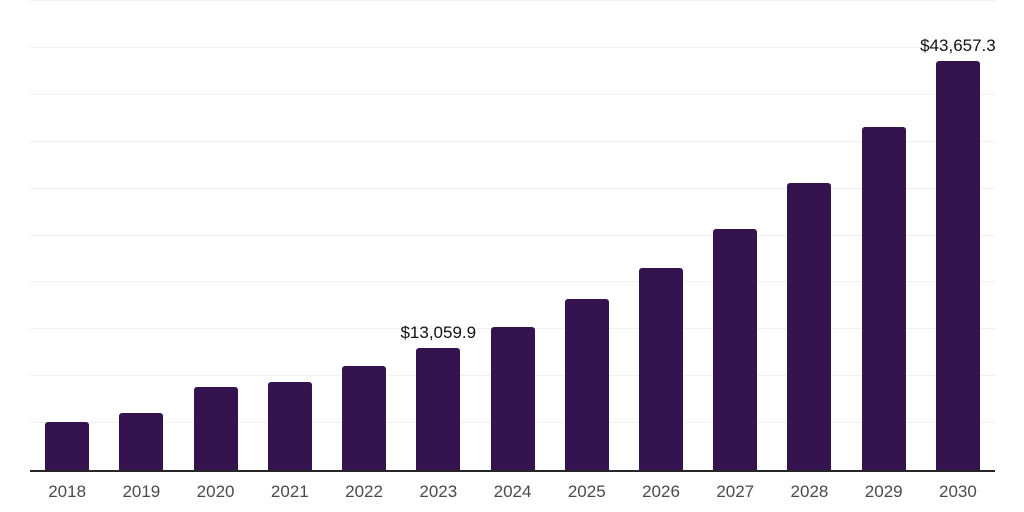 Image resolution: width=1024 pixels, height=512 pixels. I want to click on bar-2021, so click(289, 426).